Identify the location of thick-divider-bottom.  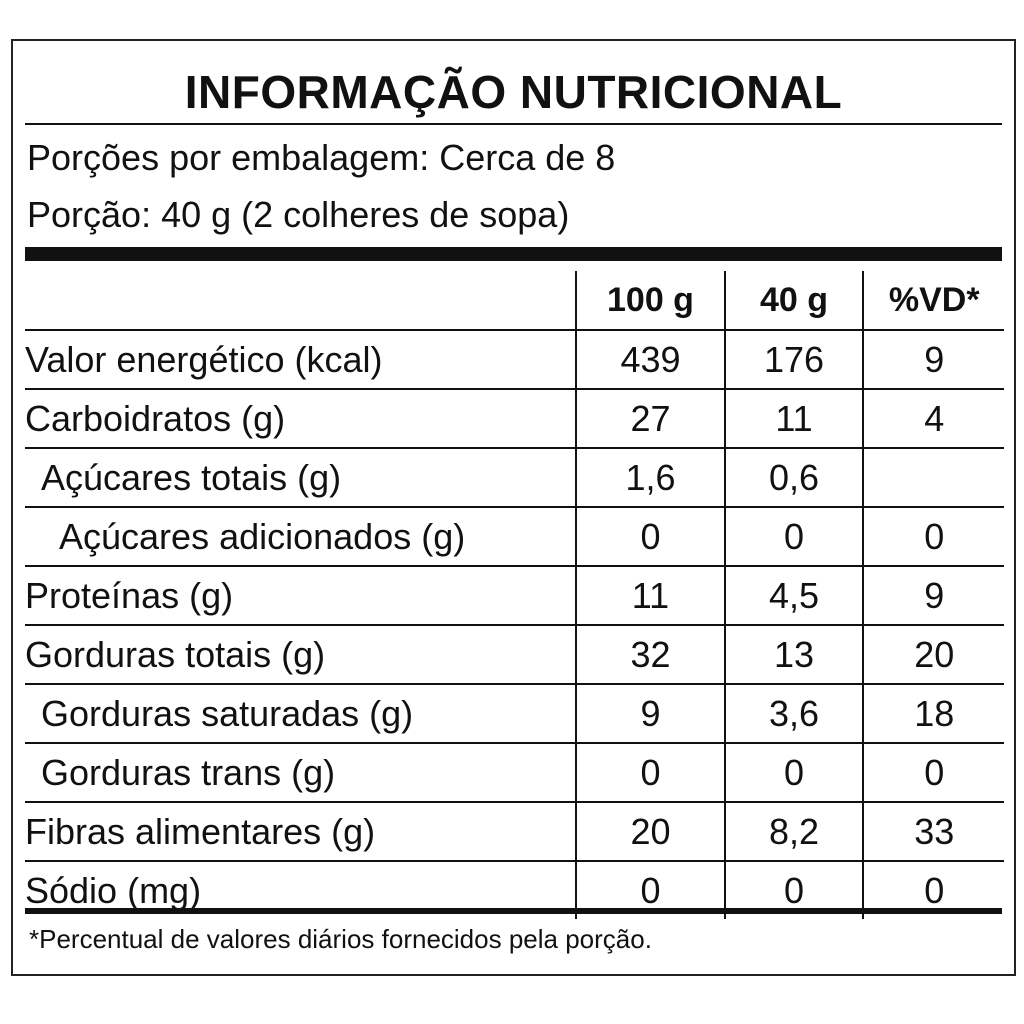
(513, 911).